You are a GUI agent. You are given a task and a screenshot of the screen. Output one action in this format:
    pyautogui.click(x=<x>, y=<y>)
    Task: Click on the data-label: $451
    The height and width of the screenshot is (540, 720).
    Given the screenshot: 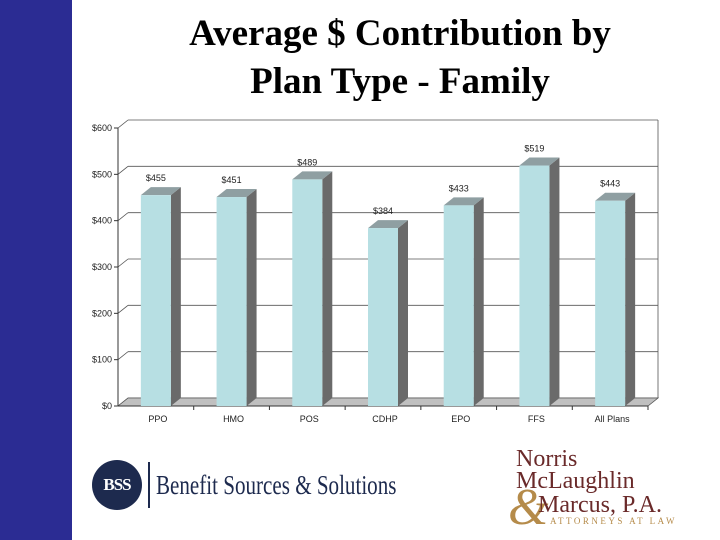 What is the action you would take?
    pyautogui.click(x=232, y=180)
    